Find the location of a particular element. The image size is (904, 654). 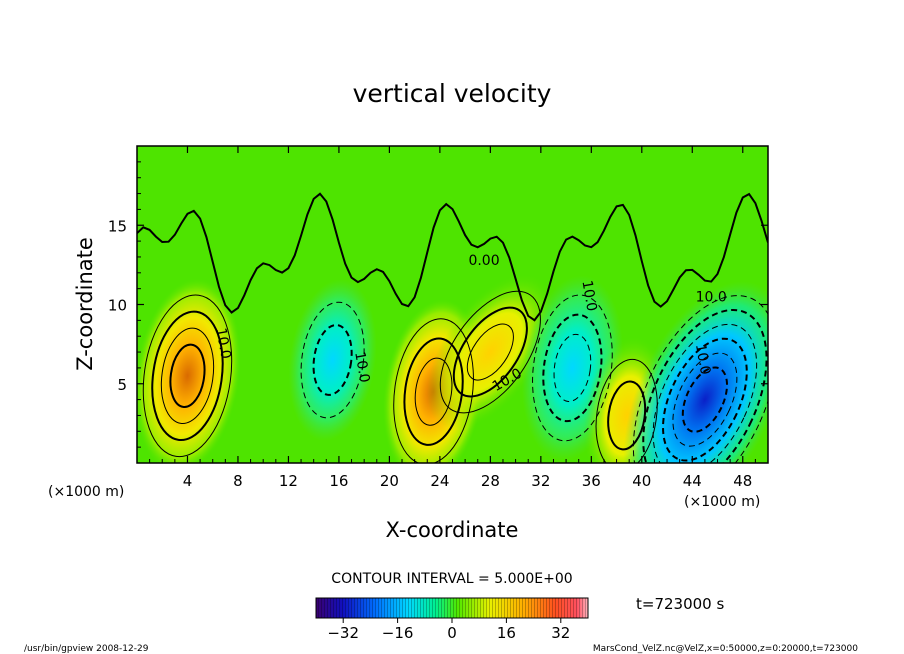

colorbar-tick-label: −32 is located at coordinates (343, 633).